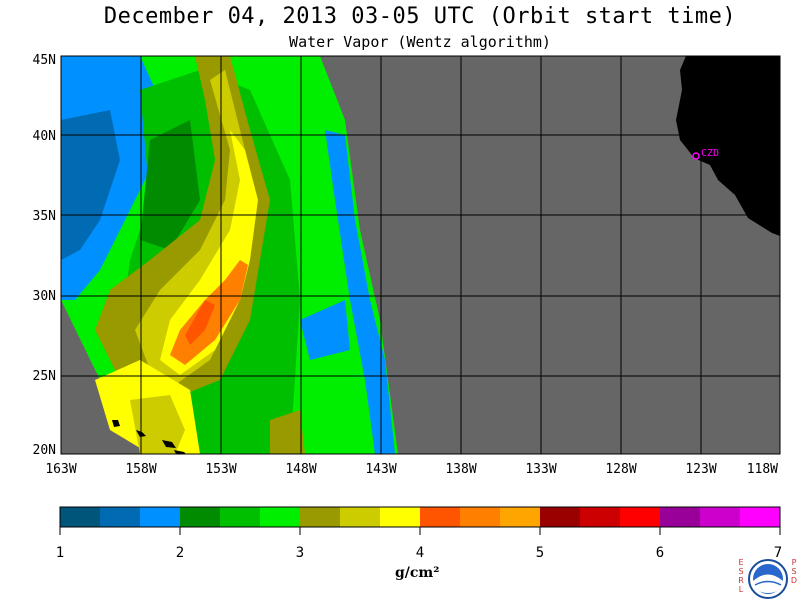  What do you see at coordinates (700, 469) in the screenshot?
I see `lon-label: 123W` at bounding box center [700, 469].